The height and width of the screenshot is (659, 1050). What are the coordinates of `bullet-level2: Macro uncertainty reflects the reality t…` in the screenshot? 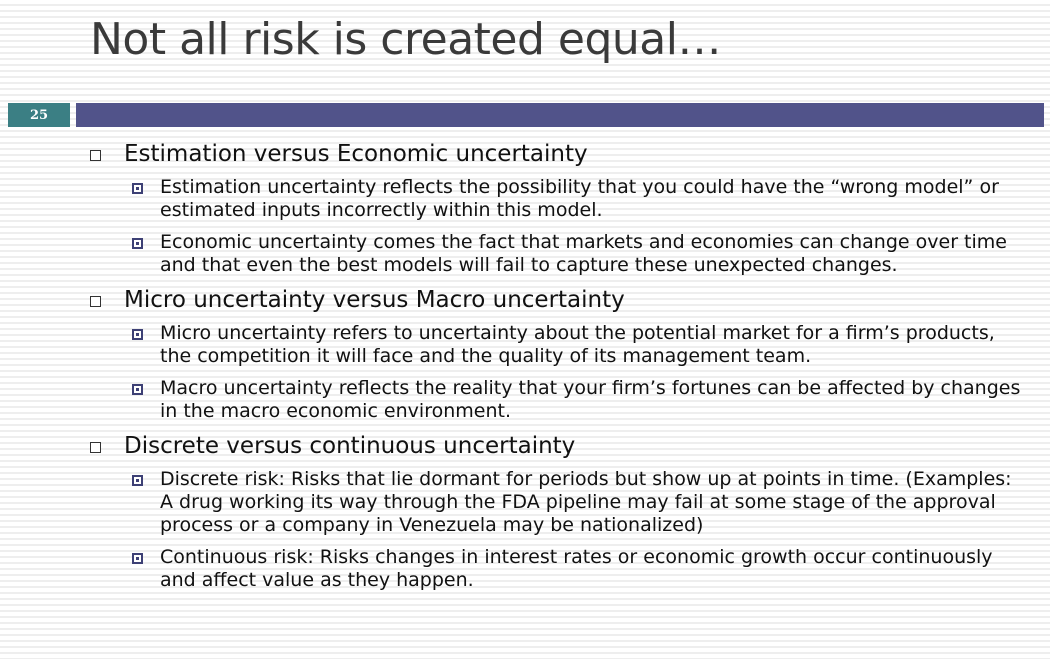 It's located at (558, 400).